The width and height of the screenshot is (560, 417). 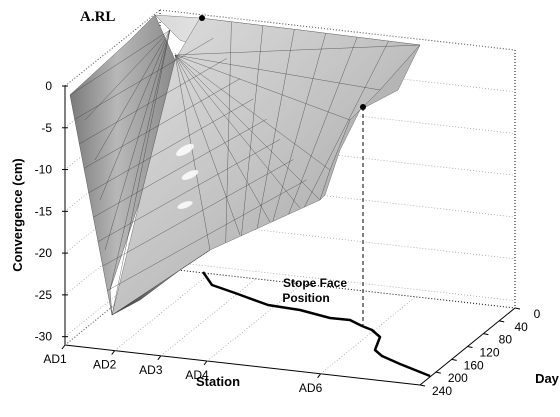 I want to click on z-tick-label: -20, so click(x=44, y=253).